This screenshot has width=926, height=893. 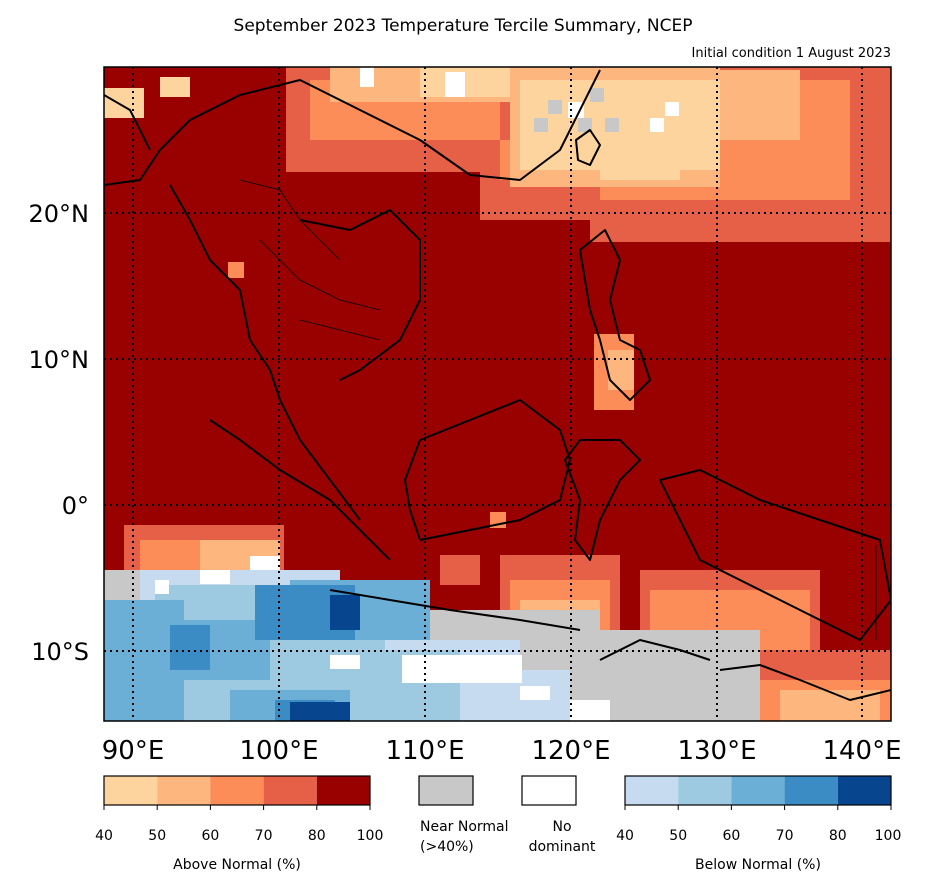 What do you see at coordinates (446, 790) in the screenshot?
I see `near-normal-swatch` at bounding box center [446, 790].